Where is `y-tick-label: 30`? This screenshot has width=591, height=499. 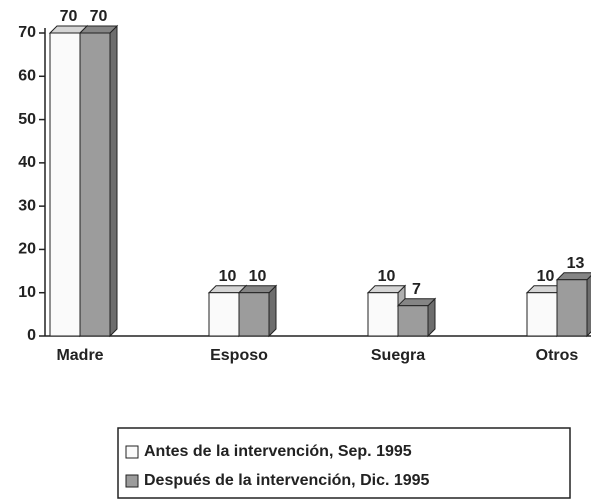
y-tick-label: 30 is located at coordinates (27, 205).